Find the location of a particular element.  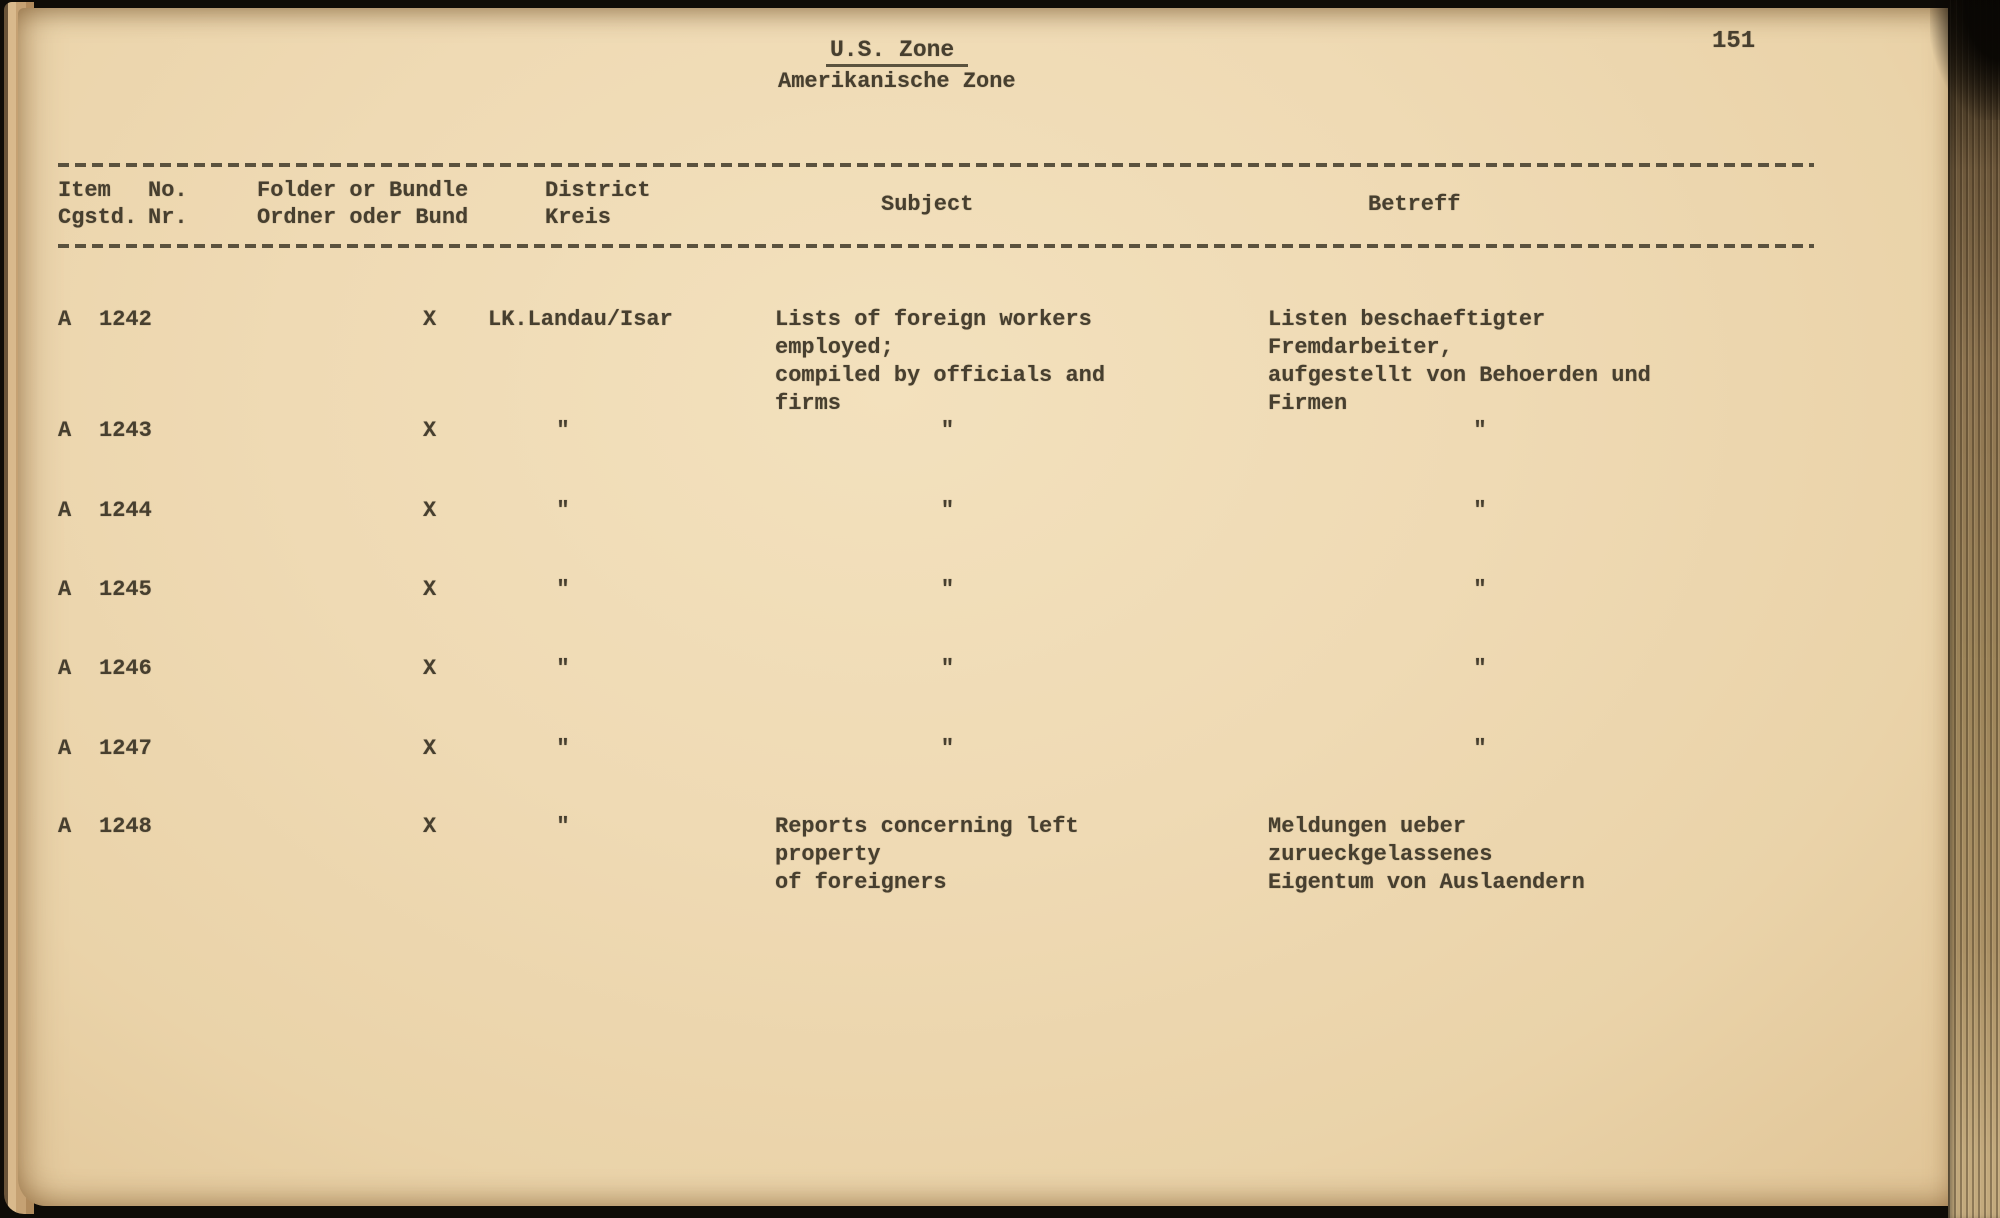

book-fore-edge-shadow is located at coordinates (1965, 60).